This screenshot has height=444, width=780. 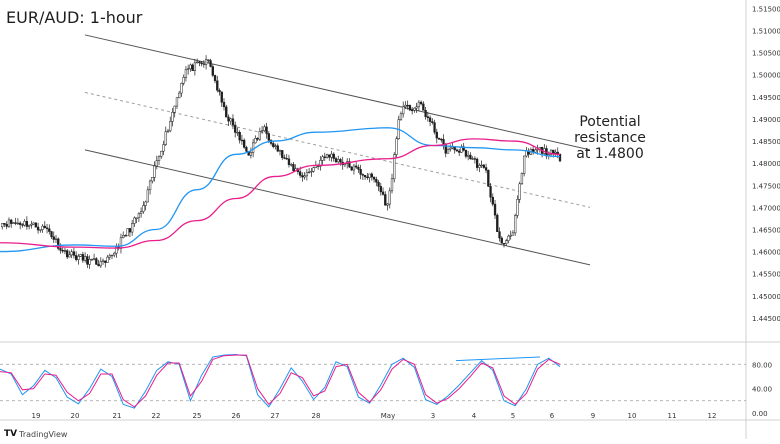 What do you see at coordinates (593, 416) in the screenshot?
I see `time-tick-label: 9` at bounding box center [593, 416].